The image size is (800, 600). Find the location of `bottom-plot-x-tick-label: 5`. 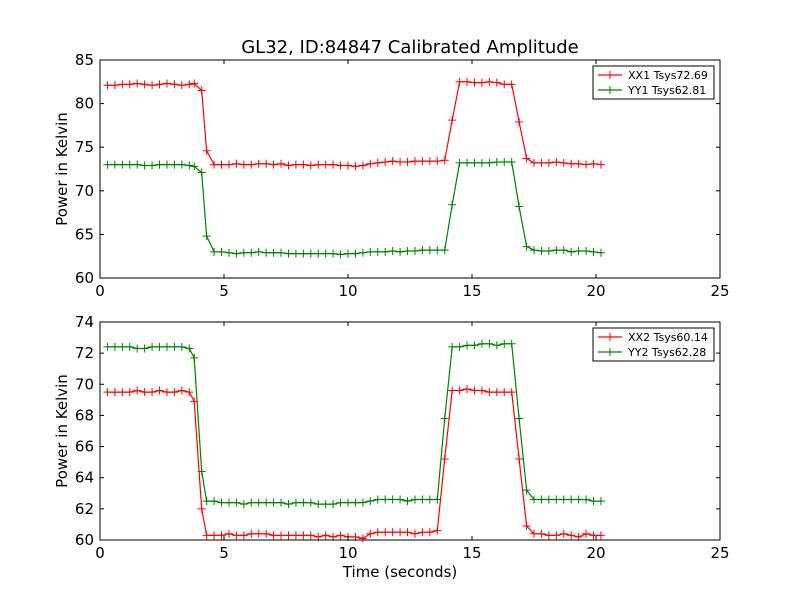

bottom-plot-x-tick-label: 5 is located at coordinates (224, 553).